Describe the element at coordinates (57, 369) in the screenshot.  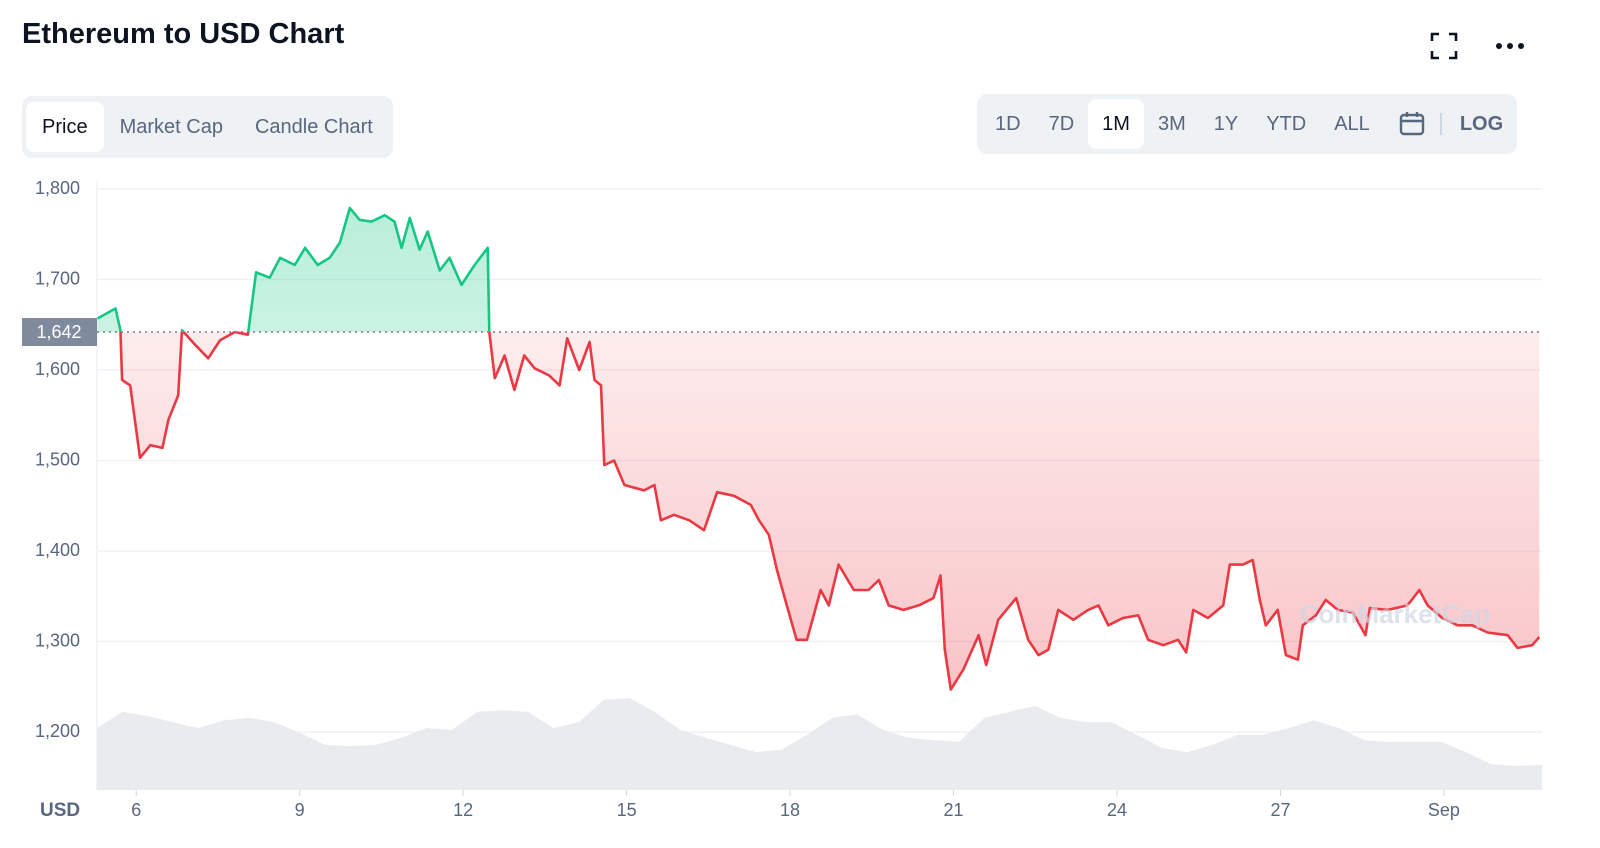
I see `y-tick-label: 1,600` at that location.